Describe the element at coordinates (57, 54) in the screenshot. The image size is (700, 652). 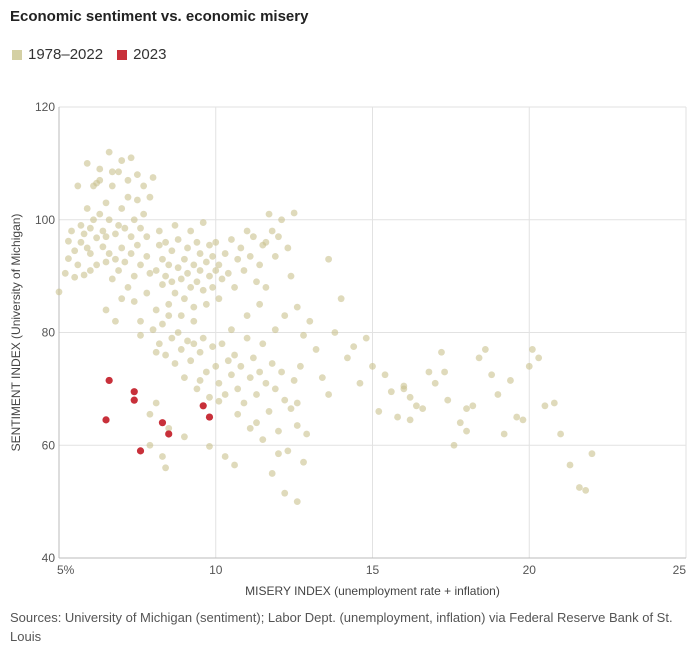
I see `legend-item-historical: 1978–2022` at that location.